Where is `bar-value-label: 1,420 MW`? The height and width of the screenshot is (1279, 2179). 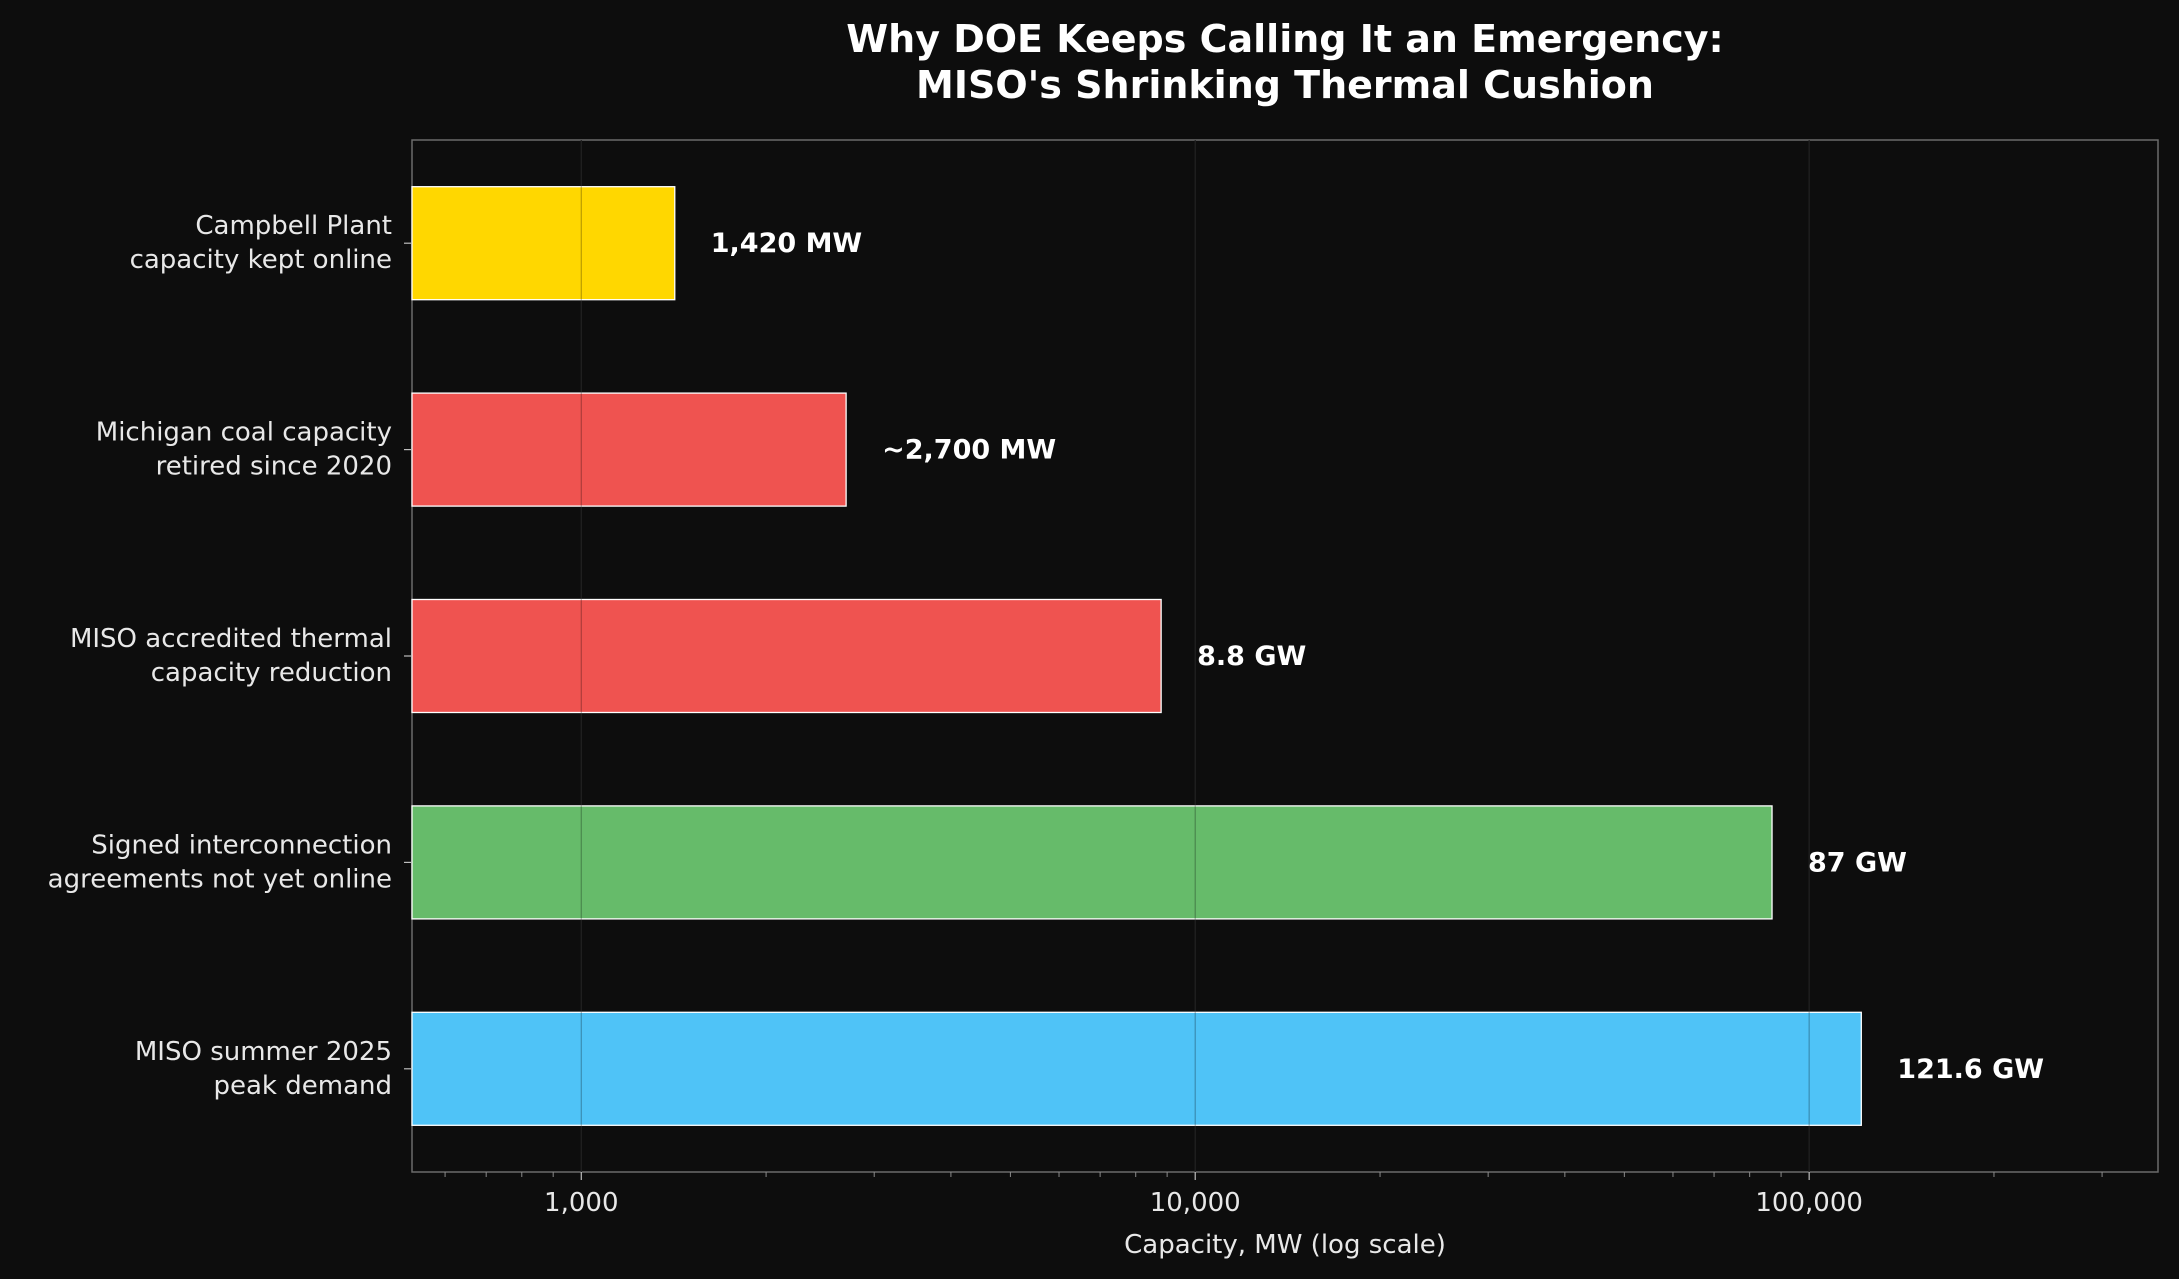
bar-value-label: 1,420 MW is located at coordinates (786, 243).